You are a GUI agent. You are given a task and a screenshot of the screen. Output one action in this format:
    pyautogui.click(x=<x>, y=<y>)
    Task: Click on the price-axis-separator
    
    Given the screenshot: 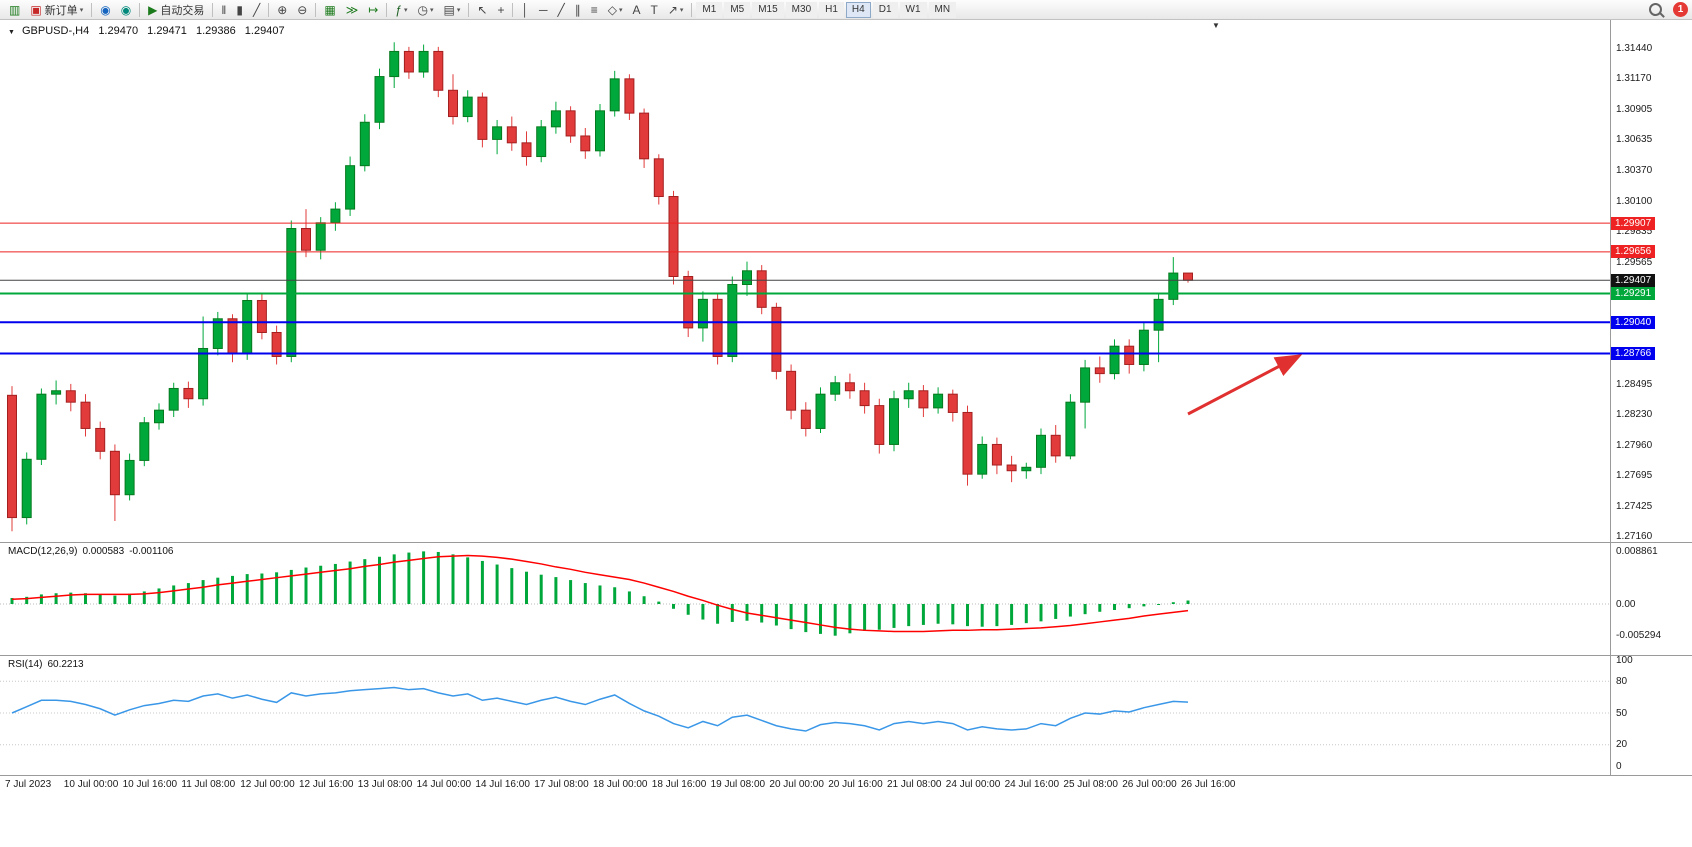 What is the action you would take?
    pyautogui.click(x=1610, y=398)
    